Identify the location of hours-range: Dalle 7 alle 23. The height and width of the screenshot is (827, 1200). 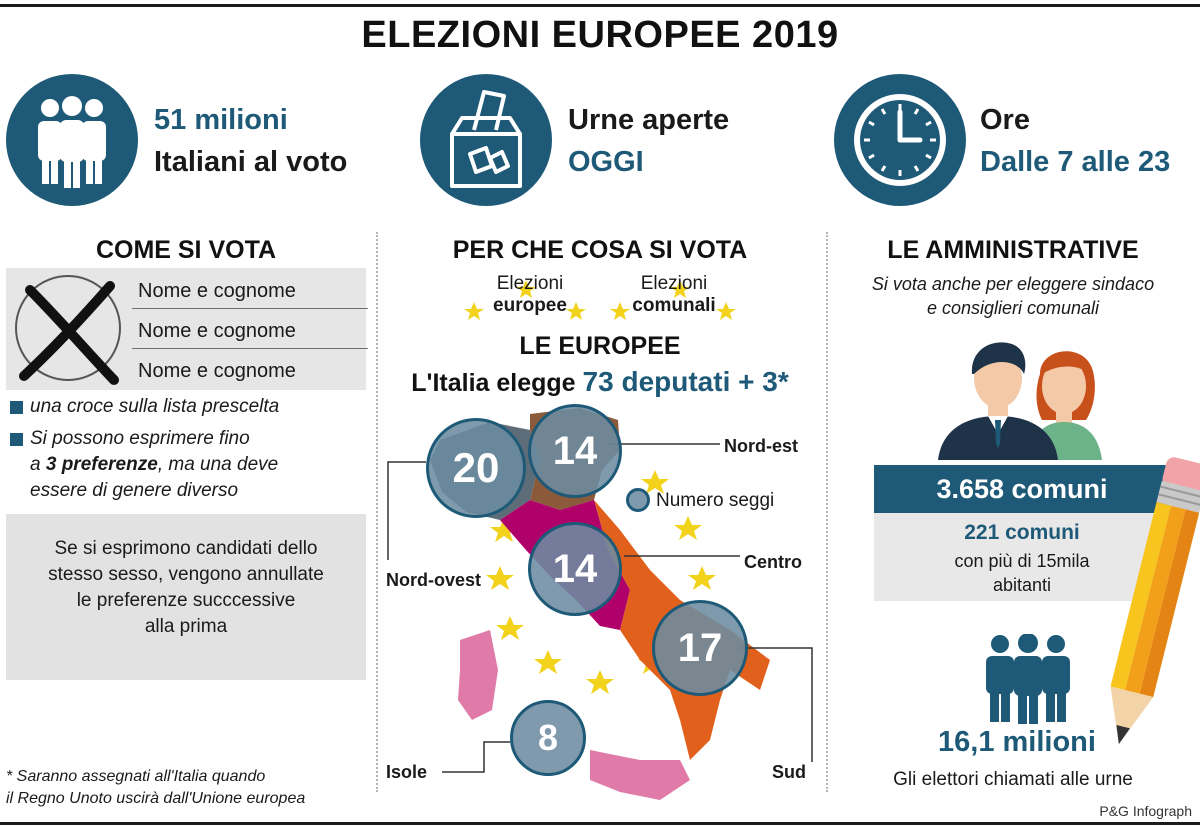
(1075, 162).